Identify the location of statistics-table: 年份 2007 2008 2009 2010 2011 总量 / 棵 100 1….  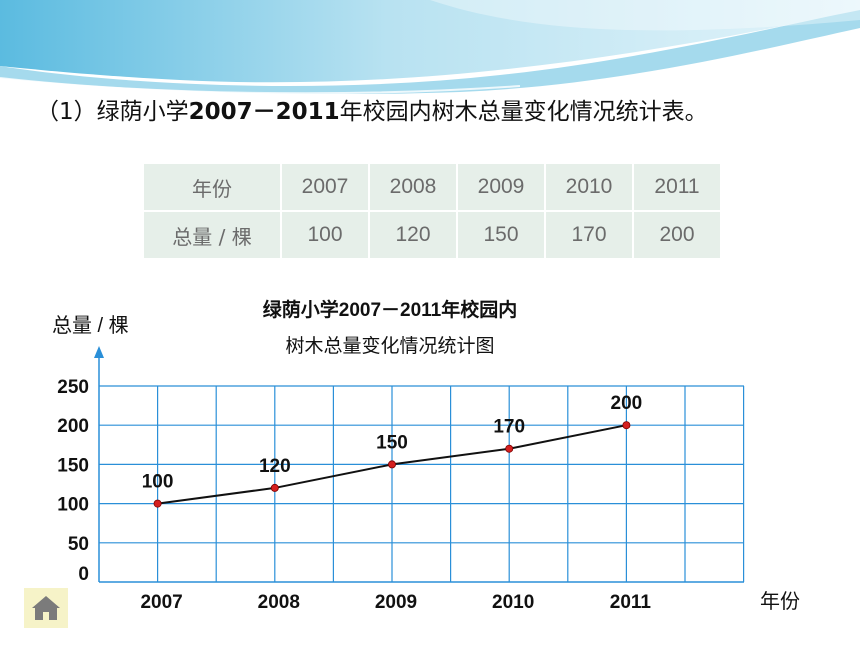
(432, 211).